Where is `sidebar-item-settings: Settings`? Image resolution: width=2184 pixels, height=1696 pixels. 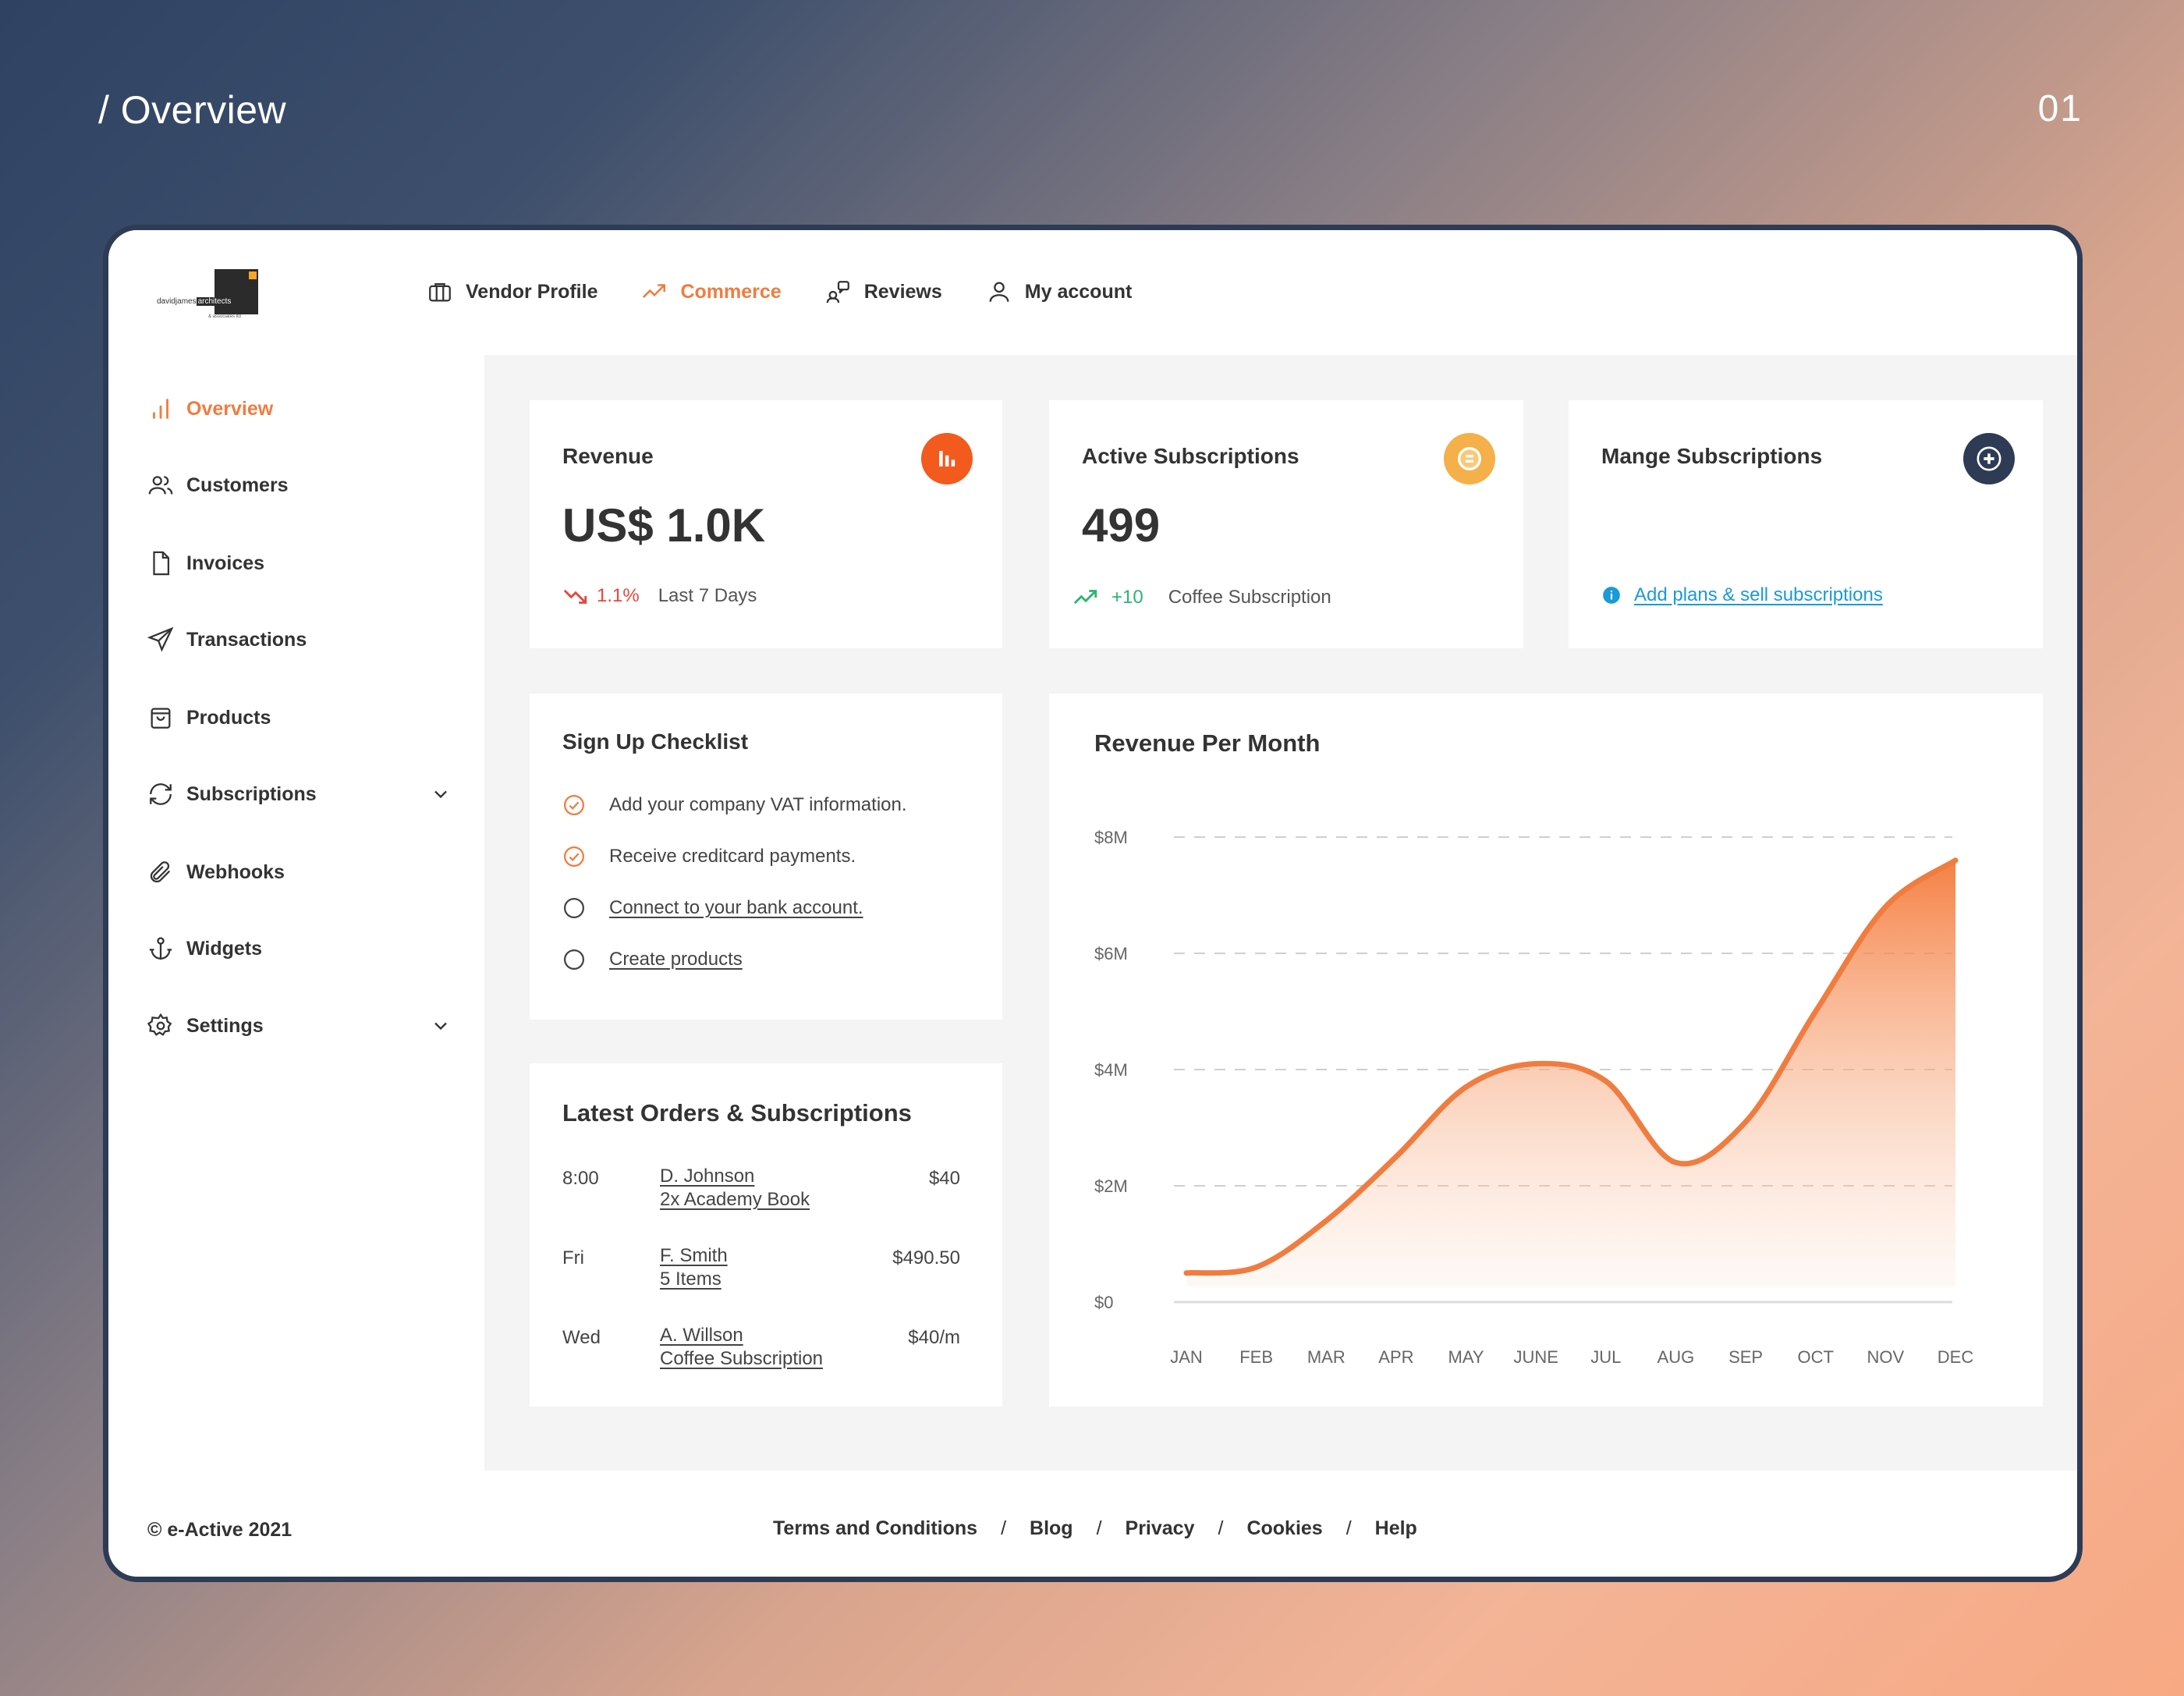 sidebar-item-settings: Settings is located at coordinates (300, 1026).